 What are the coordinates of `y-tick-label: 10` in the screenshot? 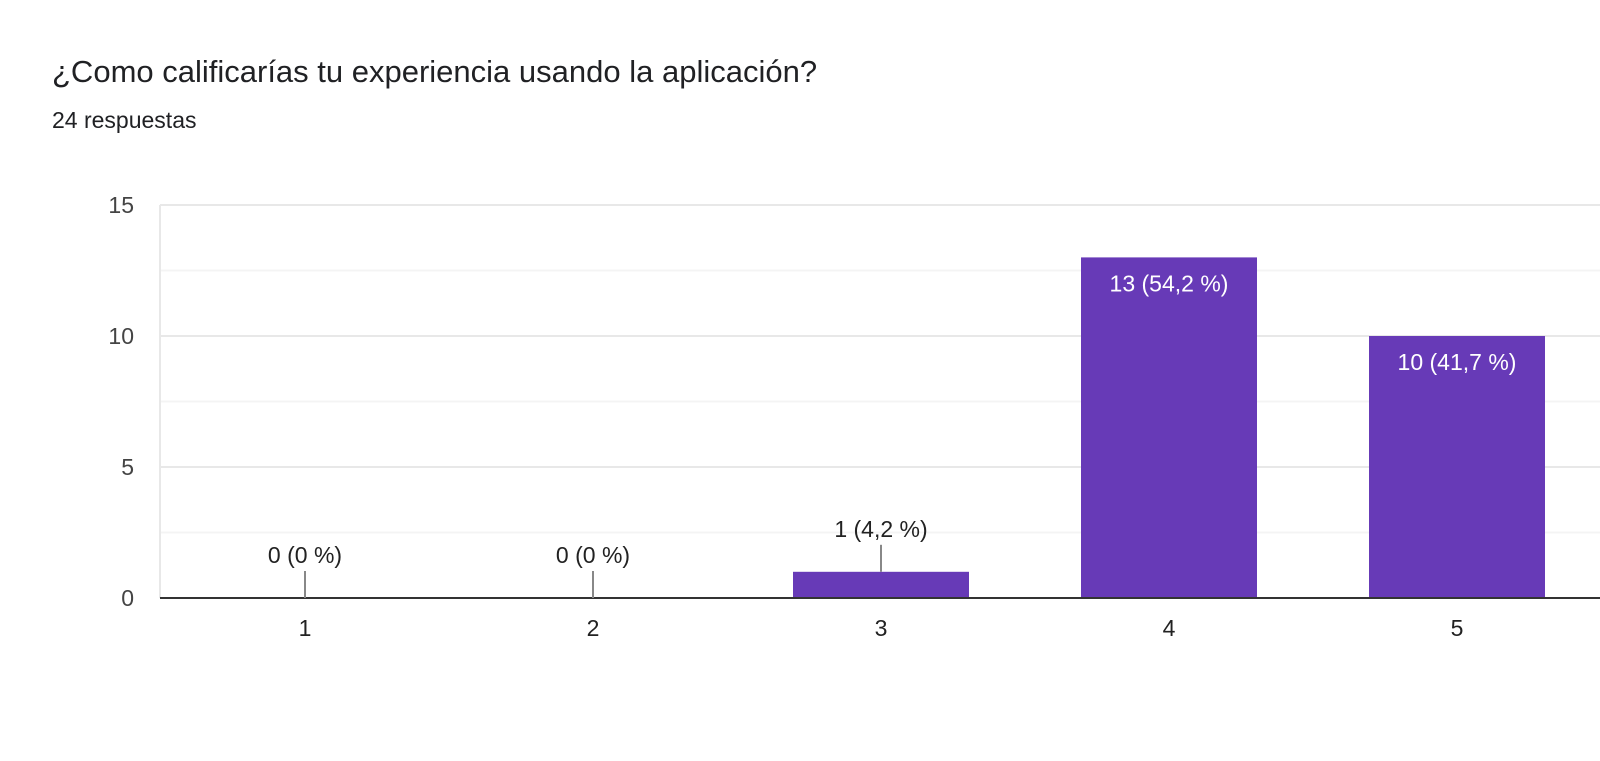 It's located at (121, 336).